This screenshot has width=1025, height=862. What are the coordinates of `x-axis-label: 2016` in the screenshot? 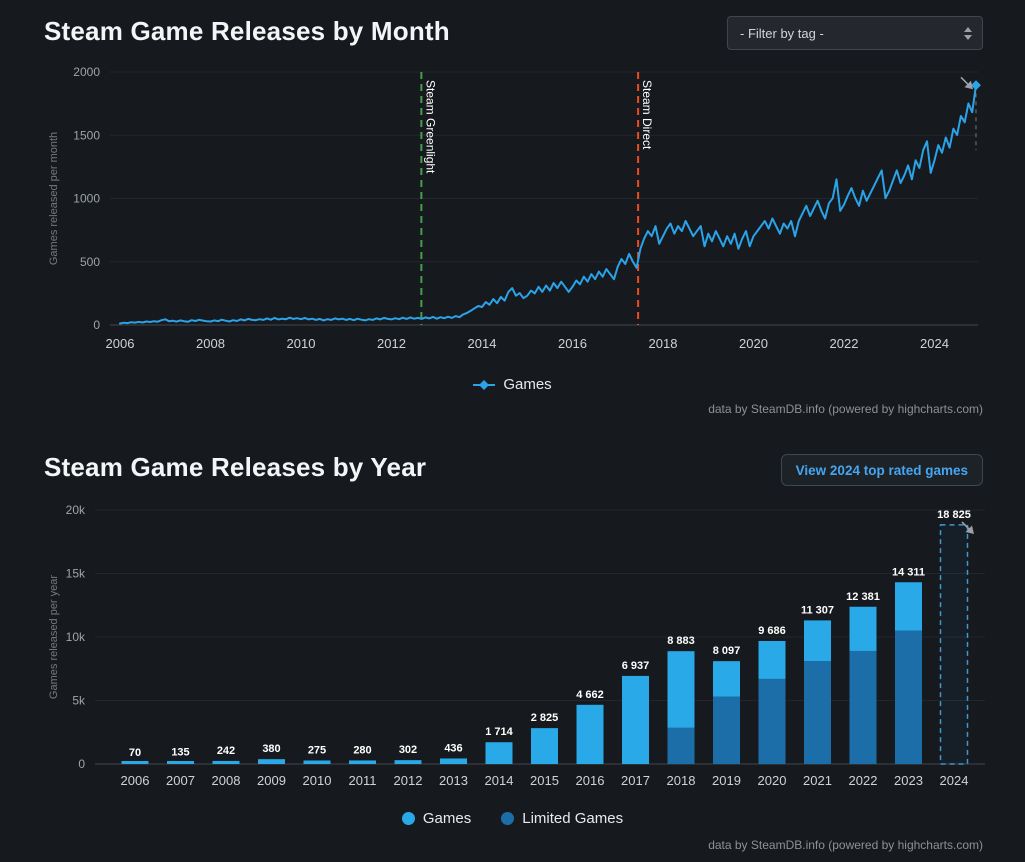 It's located at (572, 343).